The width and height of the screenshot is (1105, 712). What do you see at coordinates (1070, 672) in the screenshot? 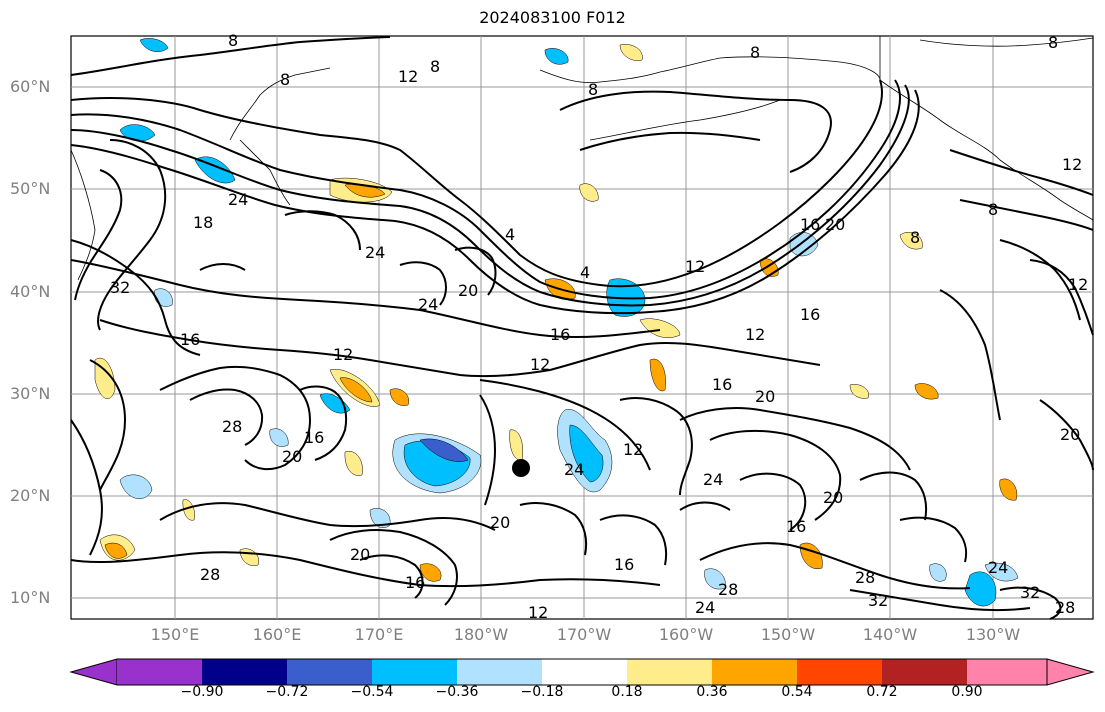
I see `colorbar-extend-high` at bounding box center [1070, 672].